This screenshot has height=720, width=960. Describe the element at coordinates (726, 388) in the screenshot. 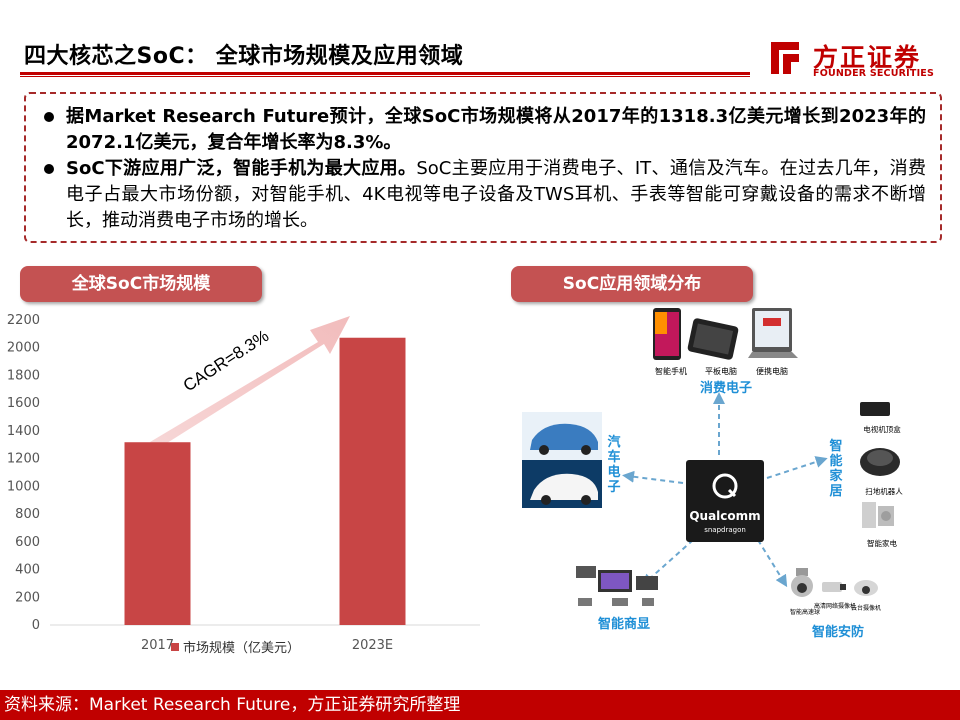

I see `group-label-consumer: 消费电子` at that location.